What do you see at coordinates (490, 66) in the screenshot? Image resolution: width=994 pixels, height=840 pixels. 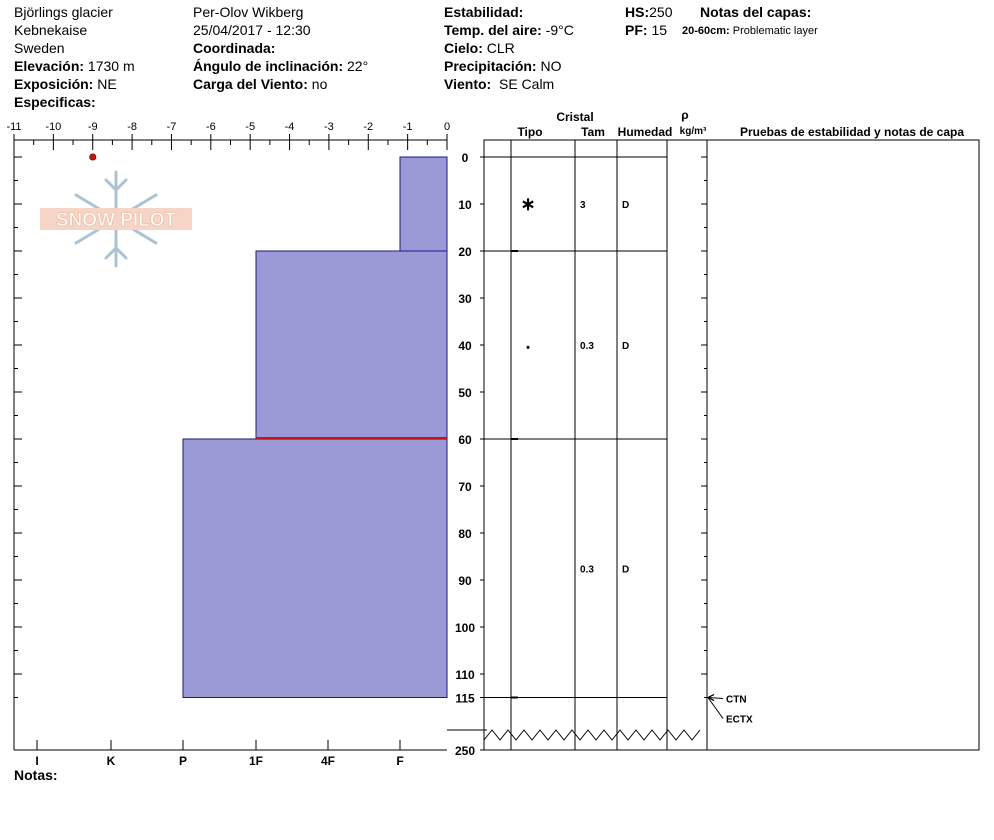 I see `precip-label: Precipitación:` at bounding box center [490, 66].